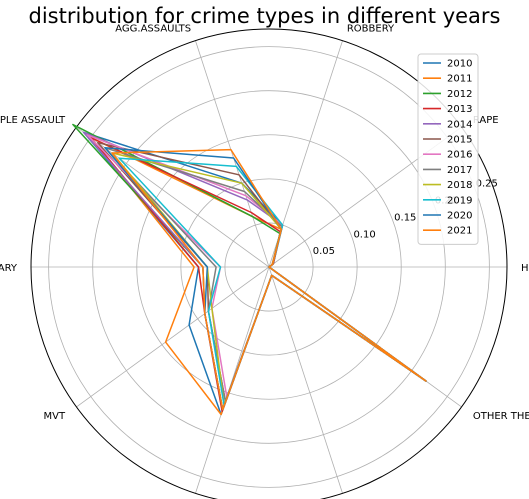  What do you see at coordinates (459, 216) in the screenshot?
I see `legend-label: 2020` at bounding box center [459, 216].